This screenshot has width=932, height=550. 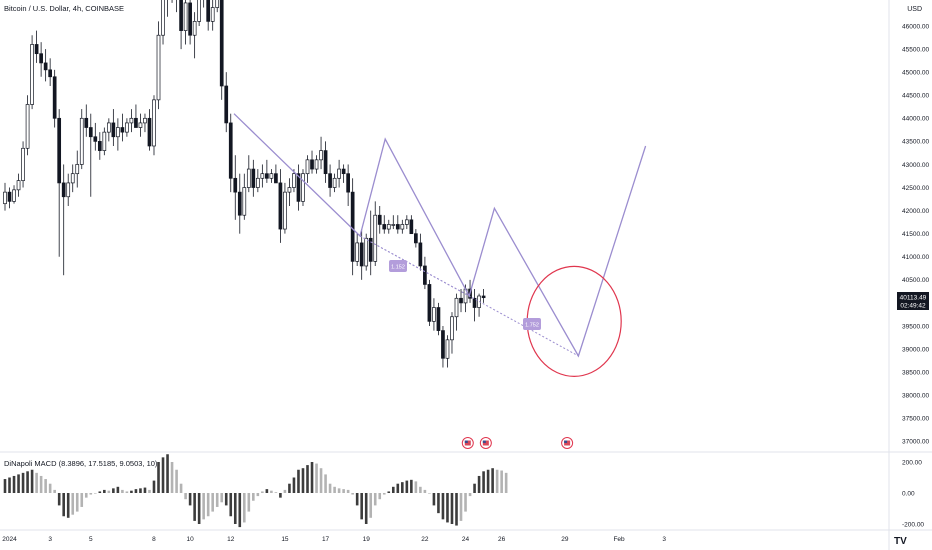 I want to click on indicator-tick-label: 0.00, so click(x=908, y=493).